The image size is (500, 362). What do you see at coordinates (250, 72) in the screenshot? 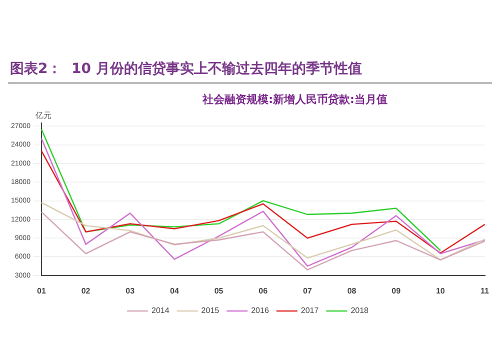
I see `chart-title: 图表2： 10 月份的信贷事实上不输过去四年的季节性值` at bounding box center [250, 72].